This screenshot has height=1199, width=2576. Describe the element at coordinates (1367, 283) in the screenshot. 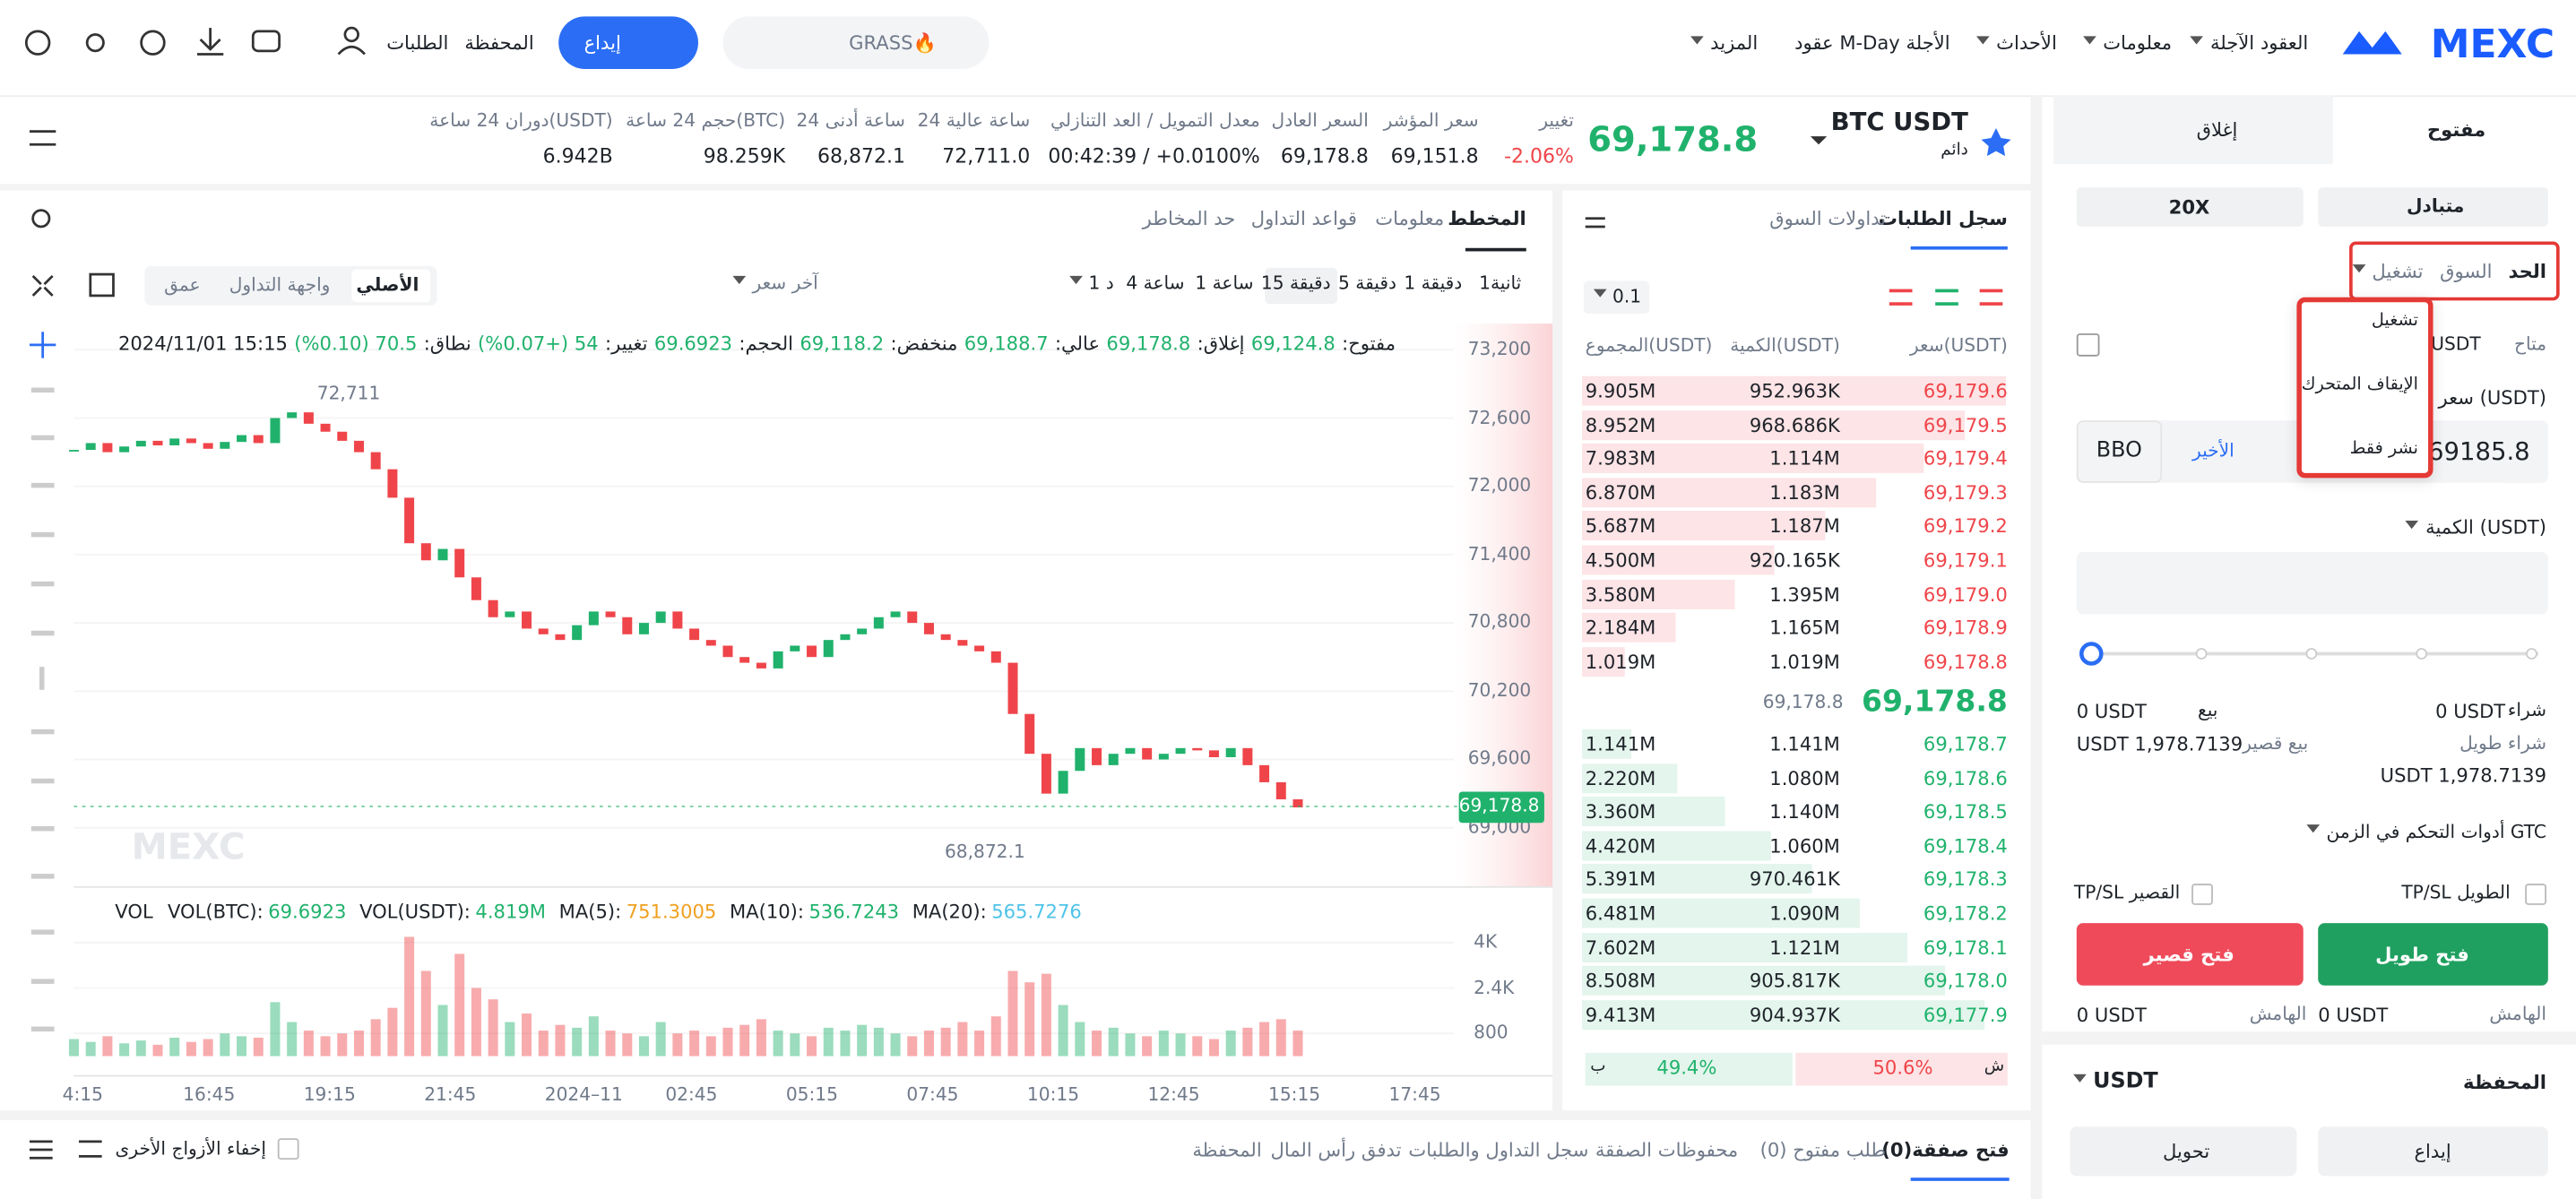

I see `interval: دقيقة 5` at that location.